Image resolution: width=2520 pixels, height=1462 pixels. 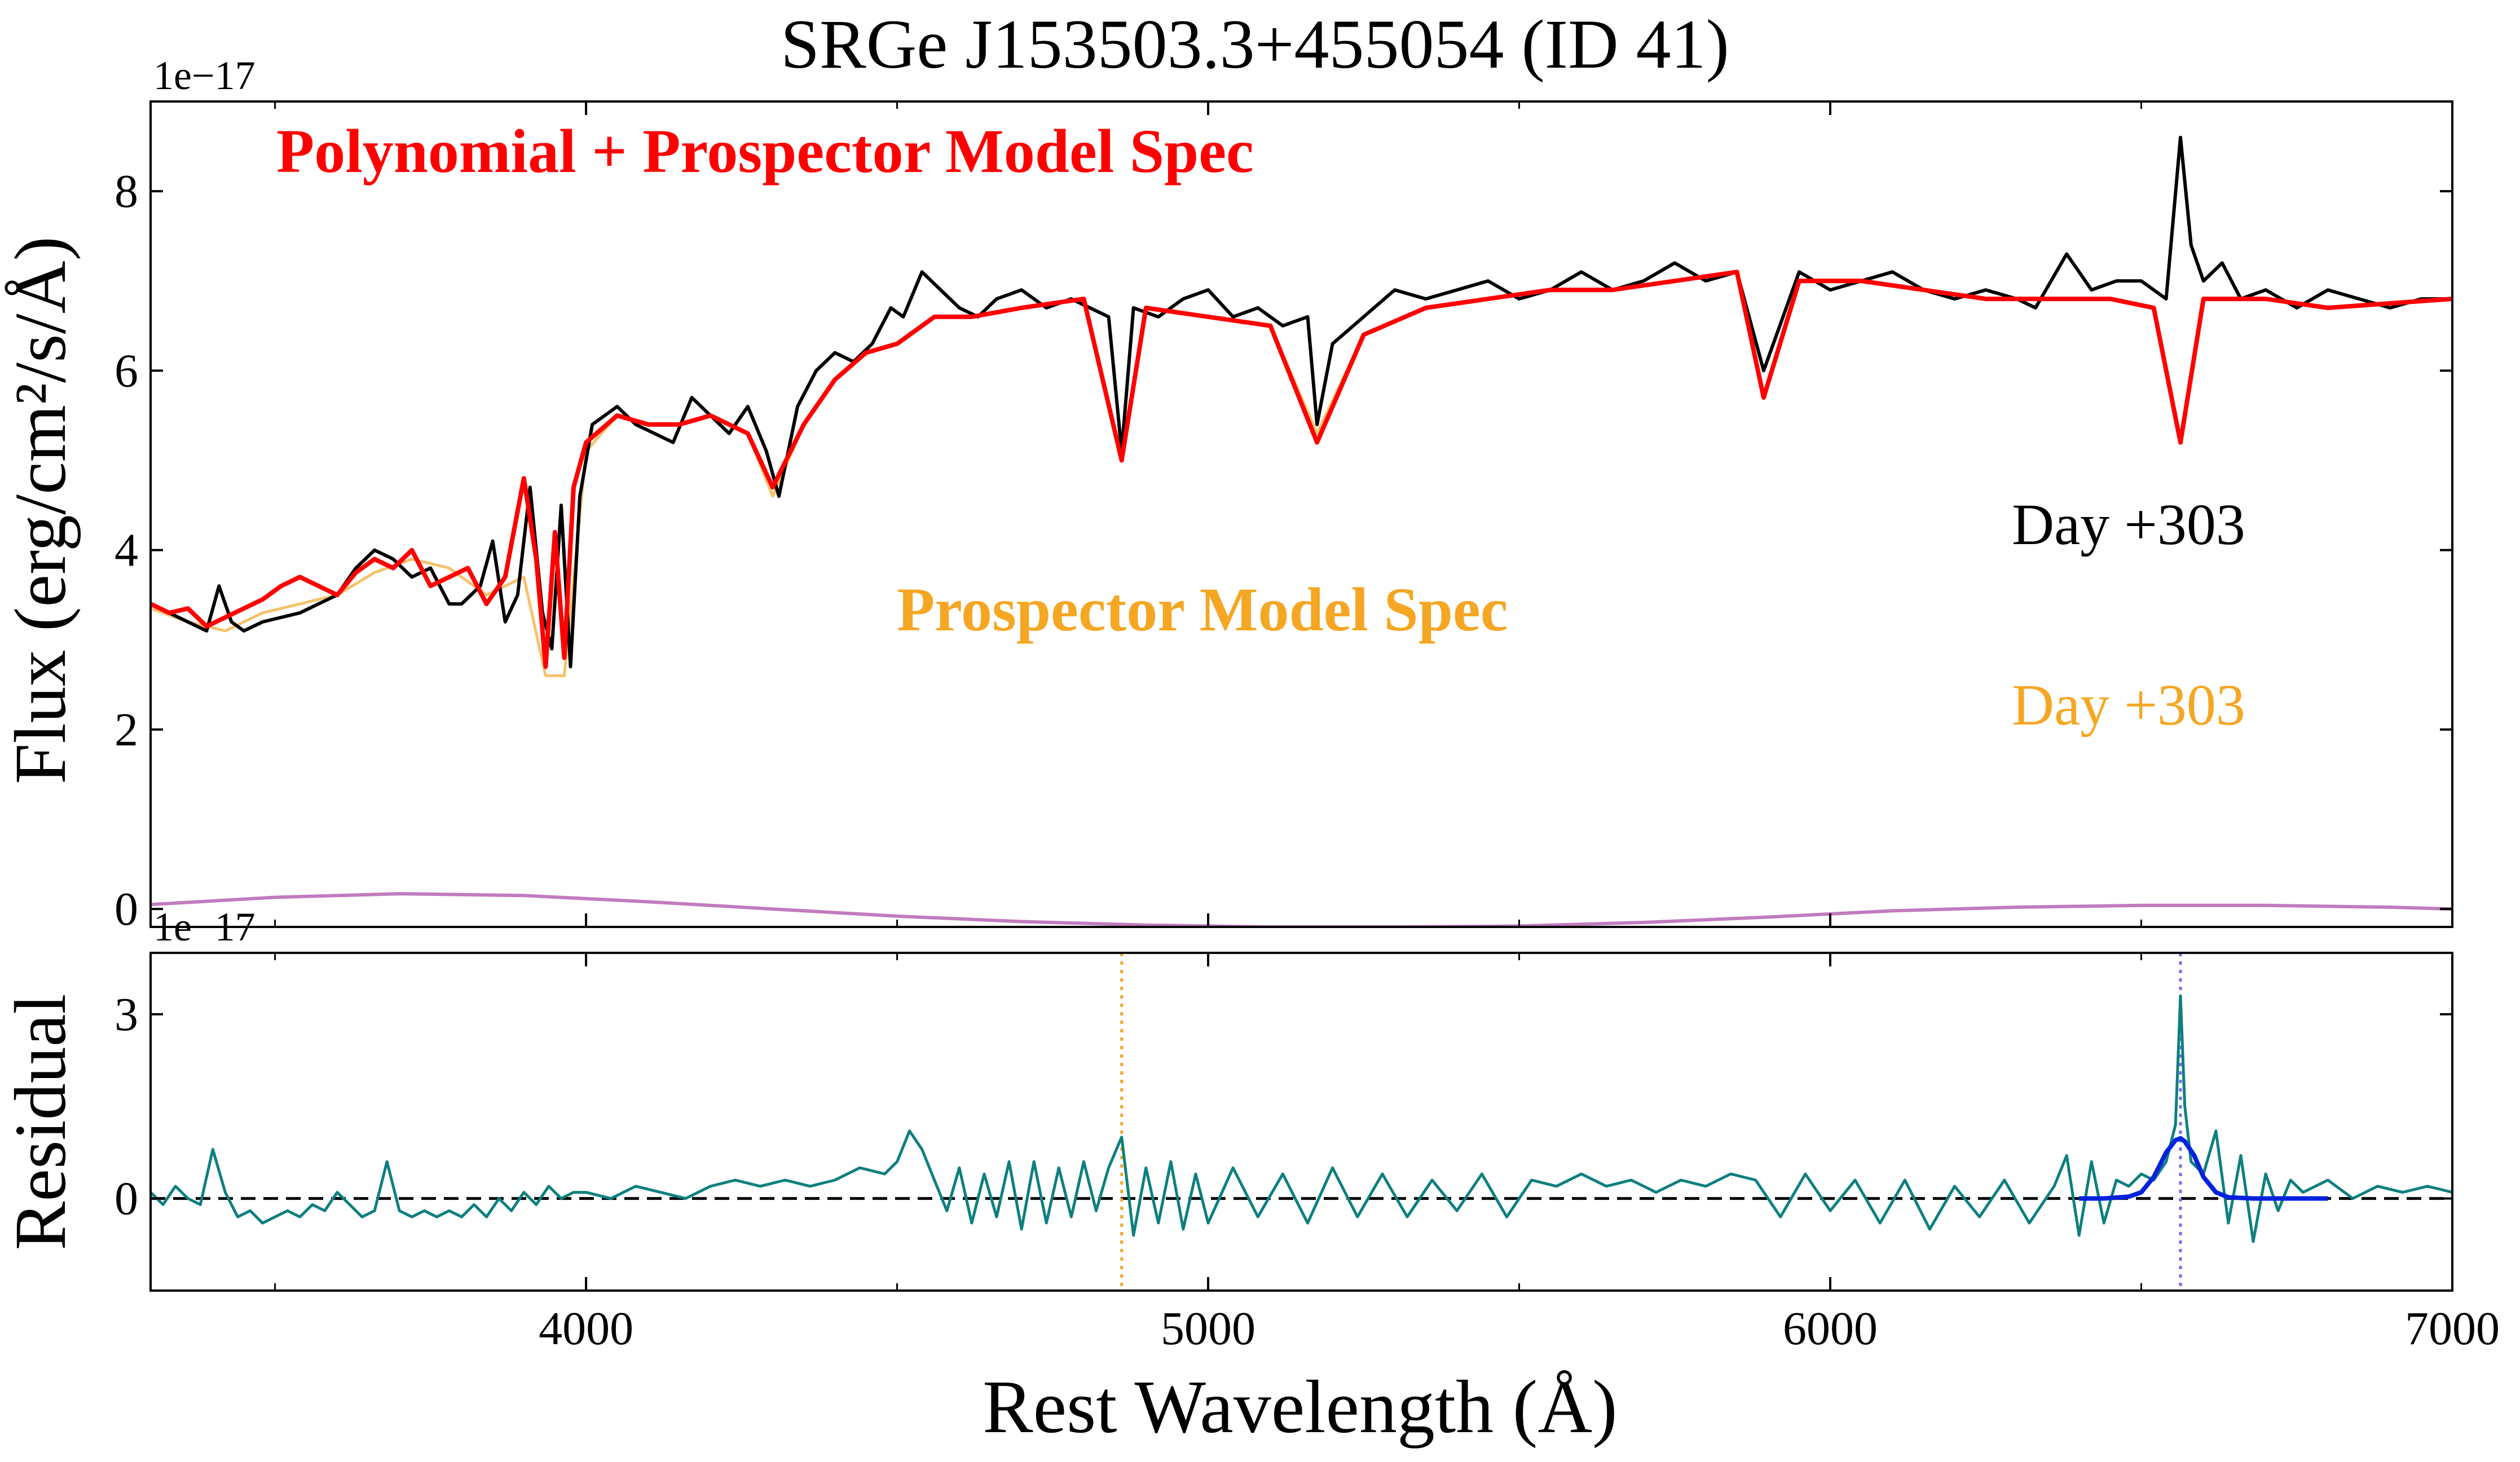 I want to click on x-axis-label: Rest Wavelength (Å), so click(x=1300, y=1407).